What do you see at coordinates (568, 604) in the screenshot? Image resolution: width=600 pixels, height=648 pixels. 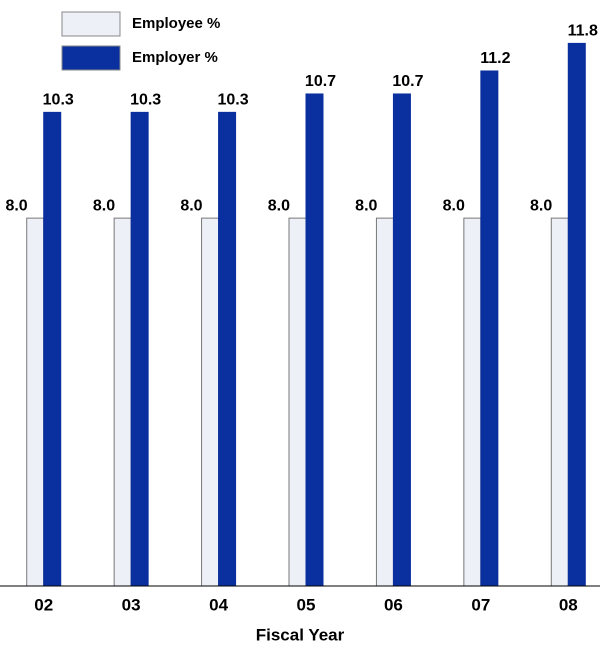 I see `x-tick-label: 08` at bounding box center [568, 604].